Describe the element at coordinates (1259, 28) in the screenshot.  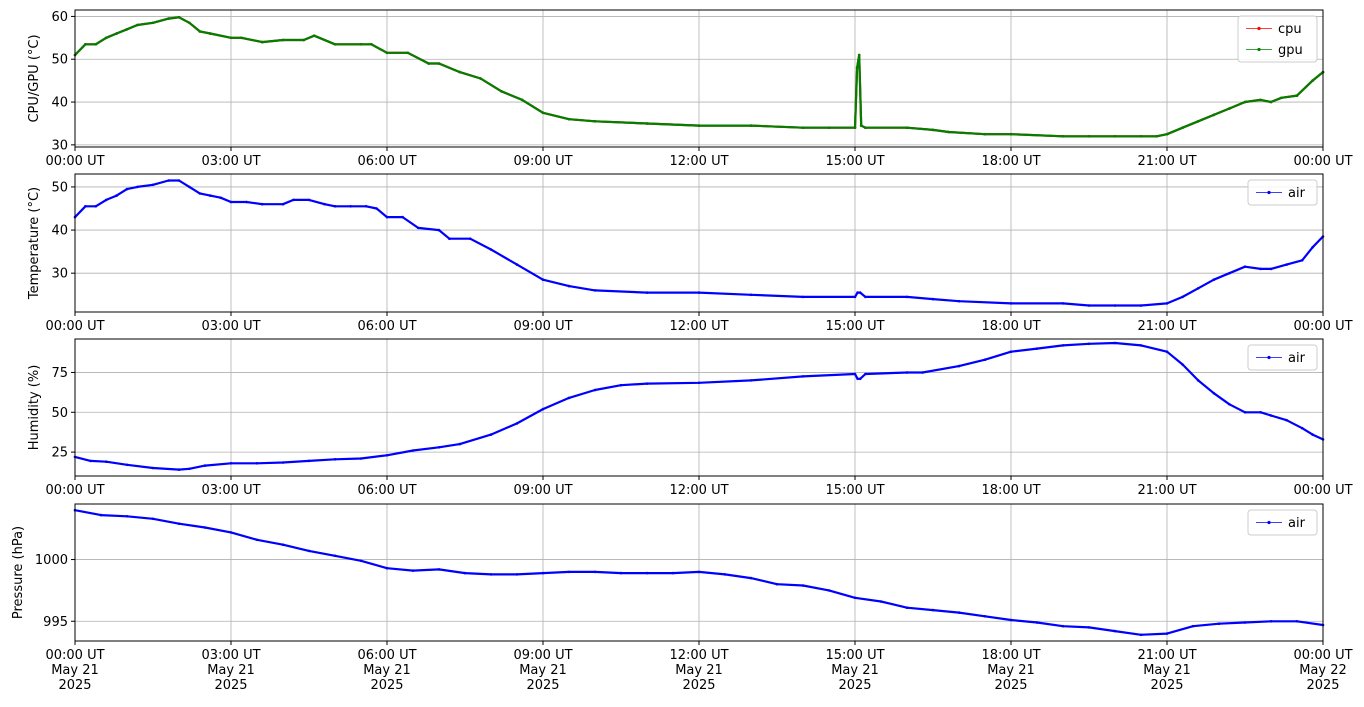
I see `legend-marker-cpu` at that location.